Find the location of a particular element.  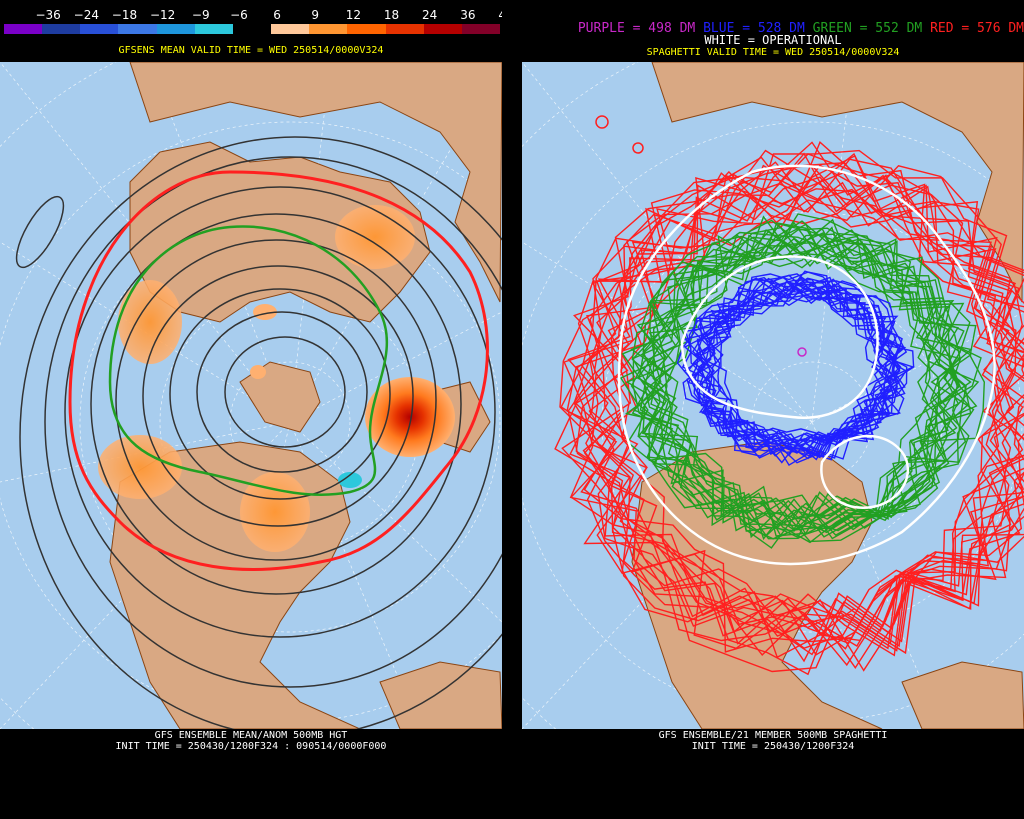

mean-footer-title: GFS ENSEMBLE MEAN/ANOM 500MB HGT is located at coordinates (251, 735).